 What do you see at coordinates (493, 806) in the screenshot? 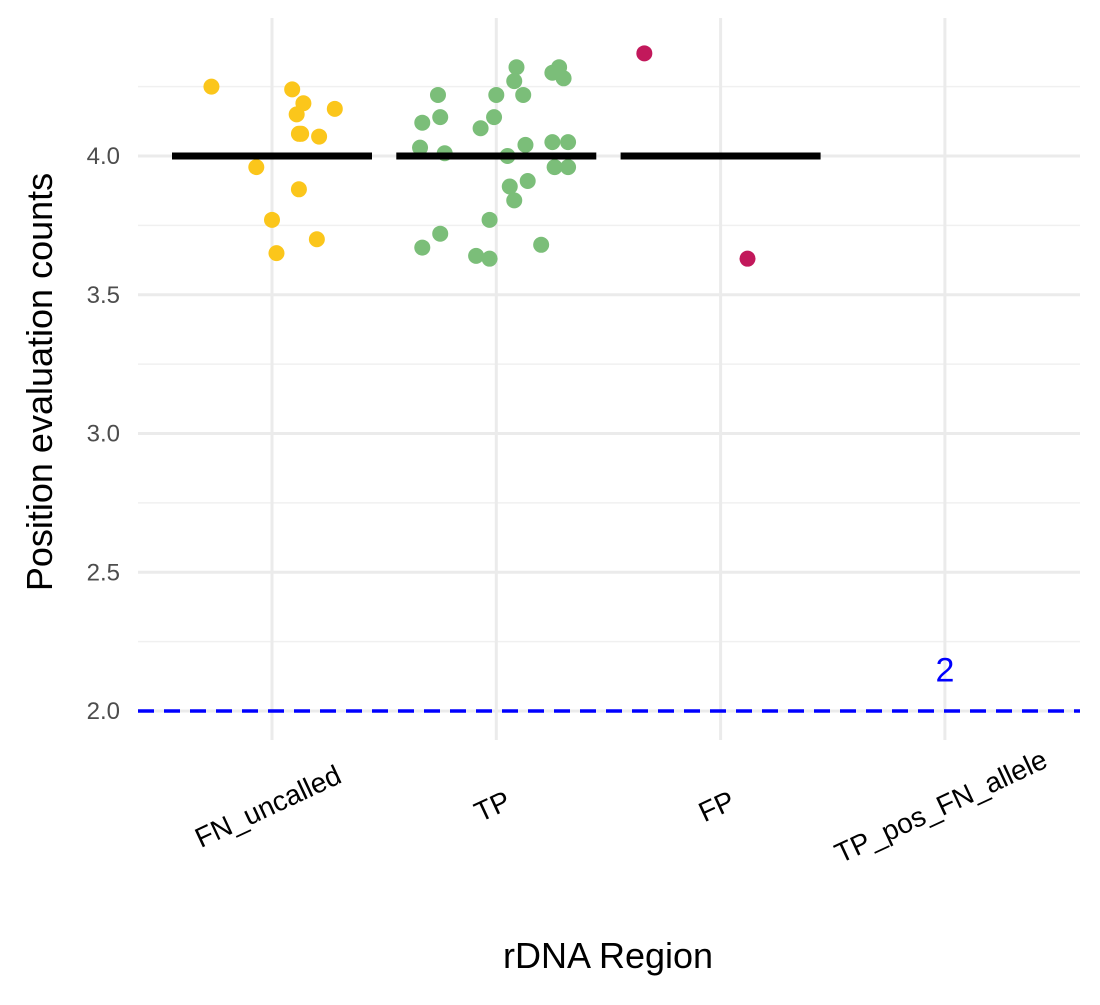
I see `x-tick-label: TP` at bounding box center [493, 806].